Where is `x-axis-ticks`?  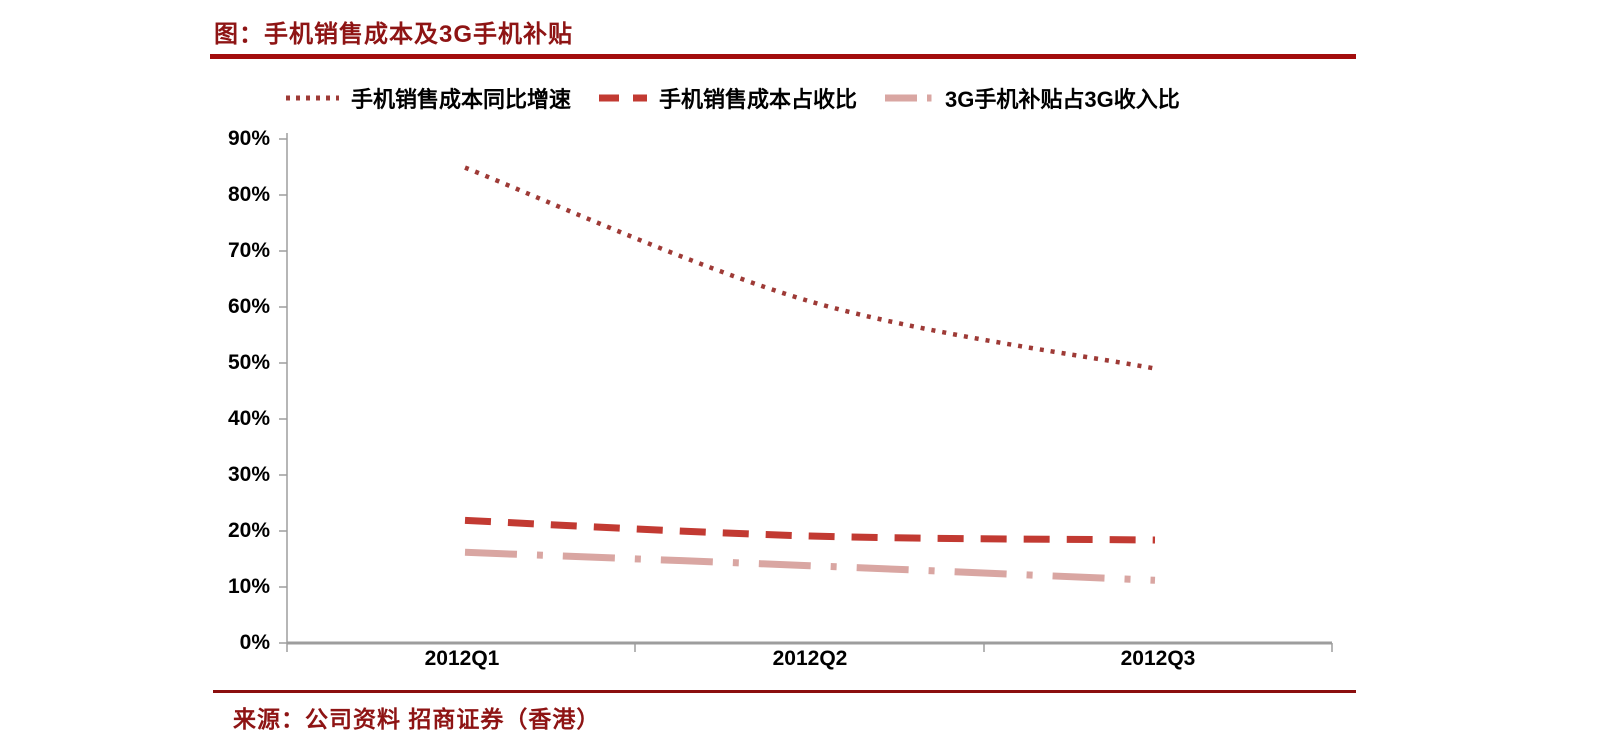 x-axis-ticks is located at coordinates (809, 647).